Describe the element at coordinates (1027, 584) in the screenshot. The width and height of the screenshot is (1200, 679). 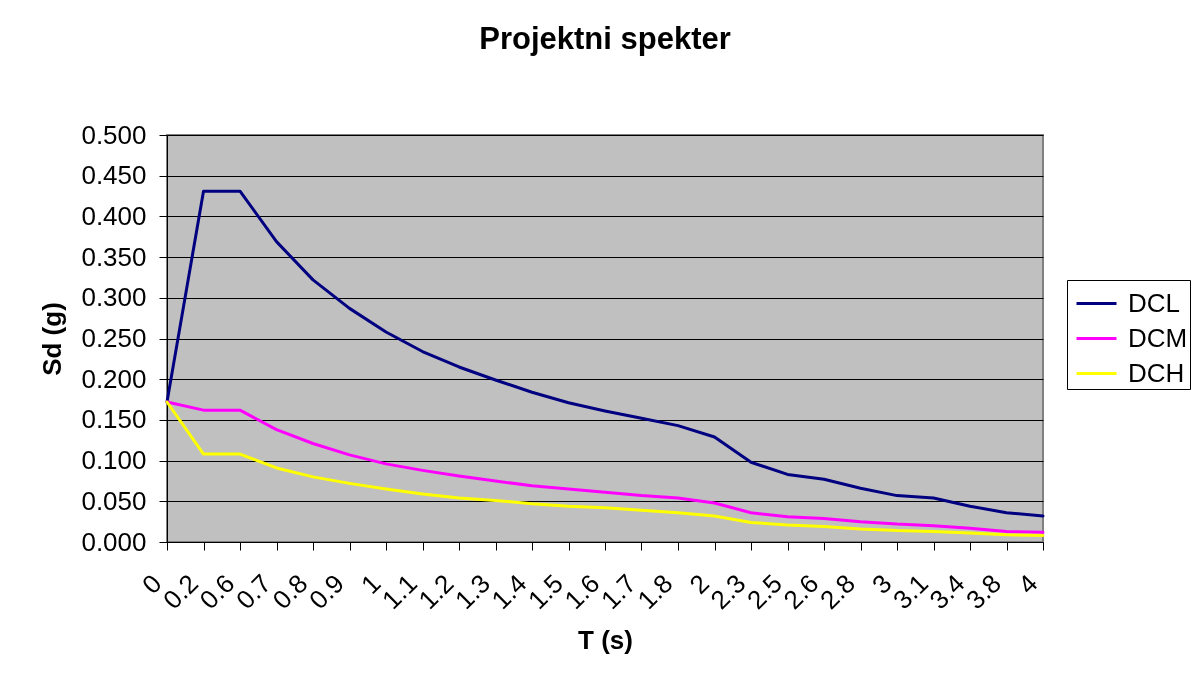
I see `x-tick-label: 4` at that location.